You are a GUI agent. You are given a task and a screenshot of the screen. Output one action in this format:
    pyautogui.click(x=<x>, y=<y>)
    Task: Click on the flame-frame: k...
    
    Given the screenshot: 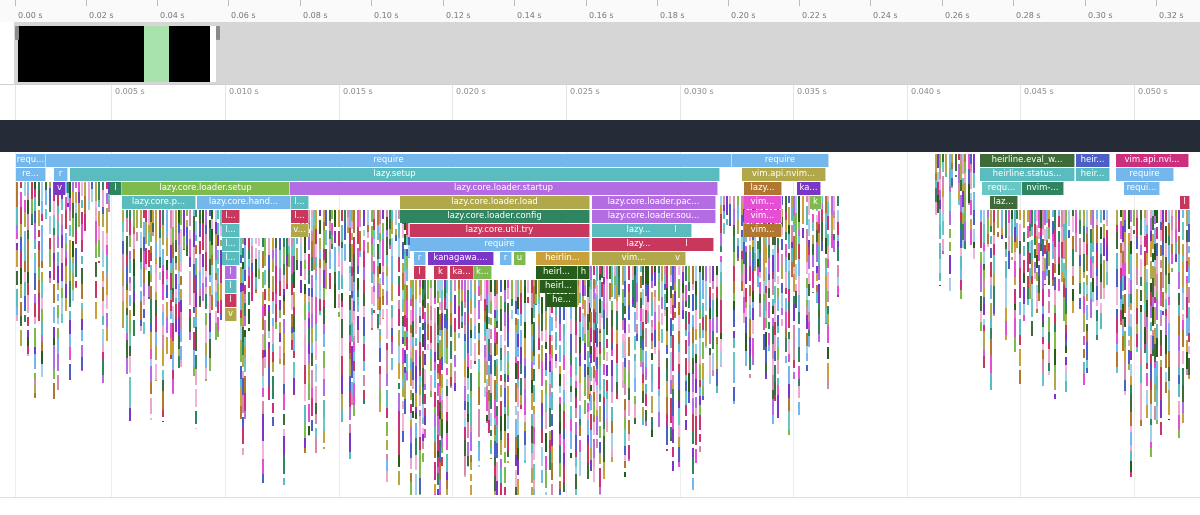 What is the action you would take?
    pyautogui.click(x=483, y=272)
    